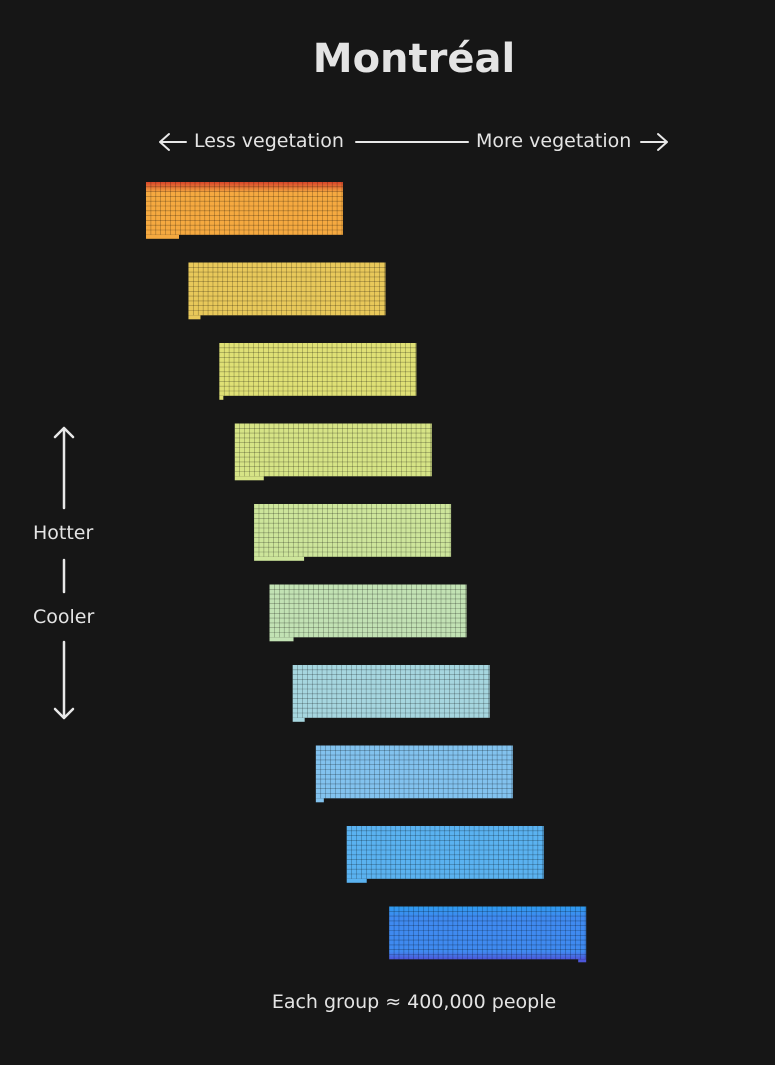  I want to click on hotter-label: Hotter, so click(63, 533).